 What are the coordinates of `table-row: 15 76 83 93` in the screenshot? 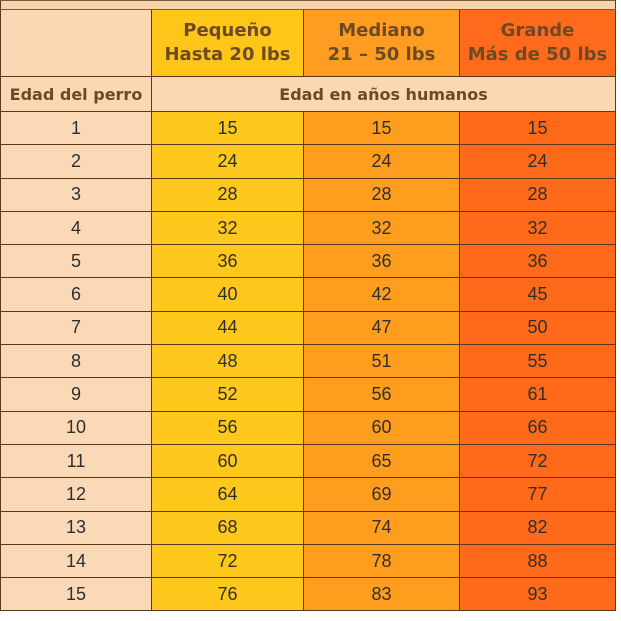 It's located at (308, 594).